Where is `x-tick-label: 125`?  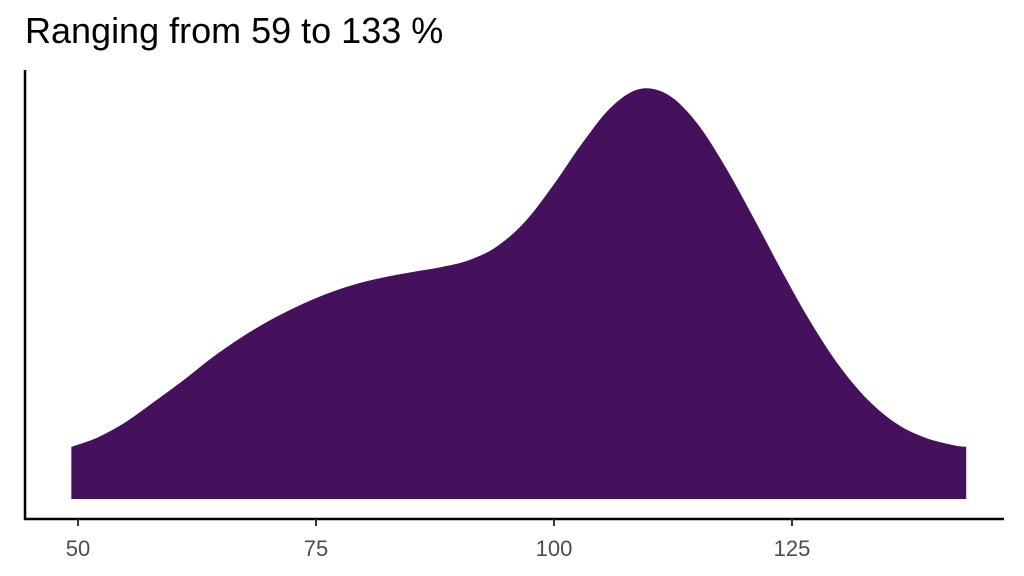
x-tick-label: 125 is located at coordinates (792, 548).